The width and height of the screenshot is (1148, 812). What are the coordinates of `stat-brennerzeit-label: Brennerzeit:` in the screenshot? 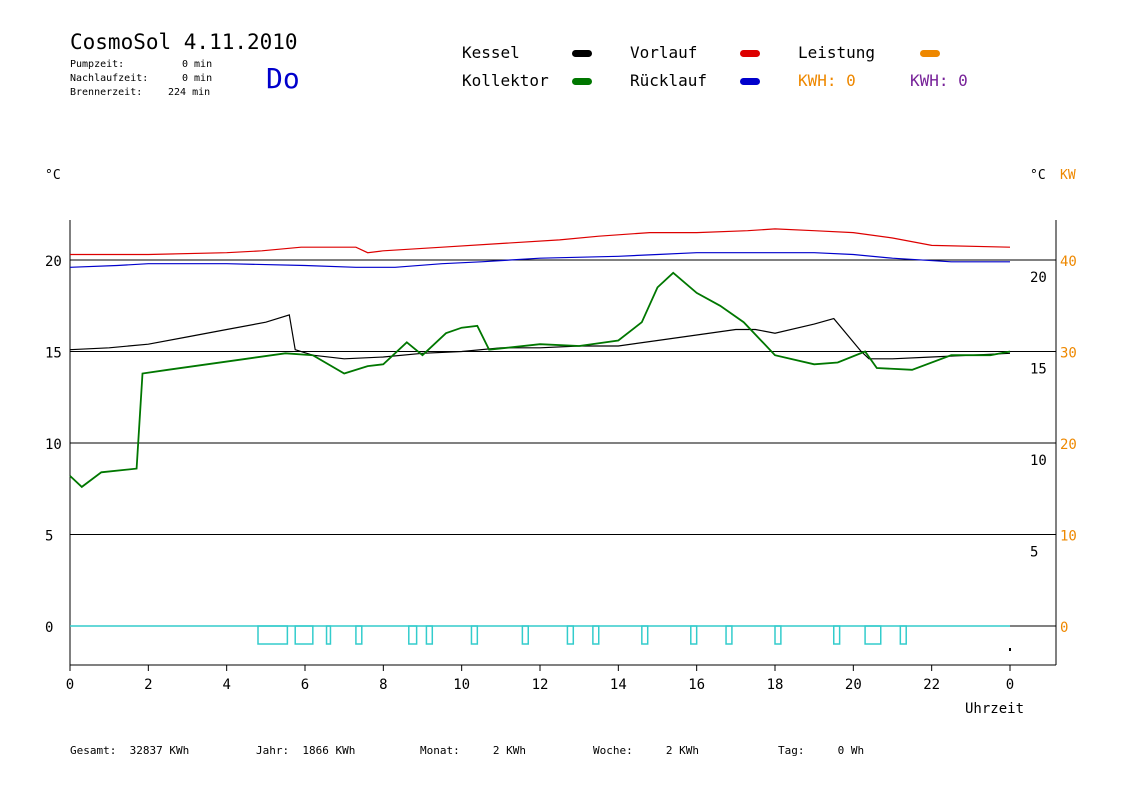 It's located at (106, 92).